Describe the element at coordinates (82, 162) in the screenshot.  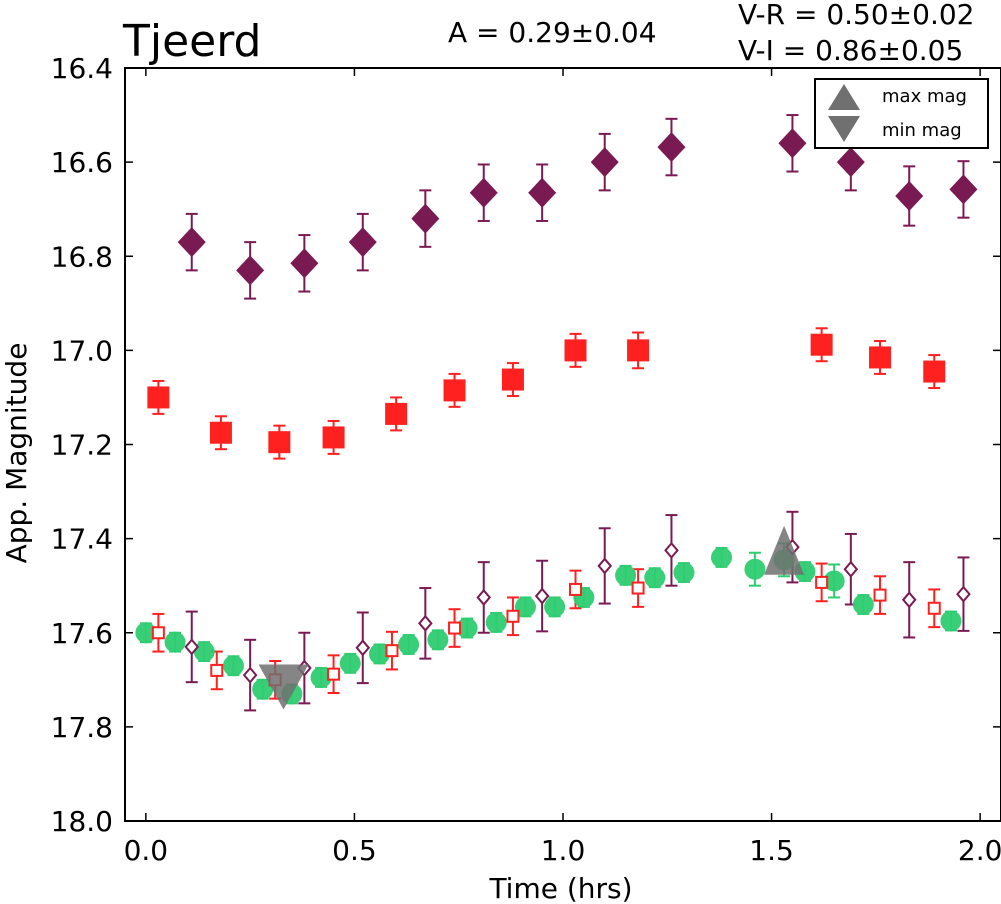
I see `y-tick-label: 16.6` at that location.